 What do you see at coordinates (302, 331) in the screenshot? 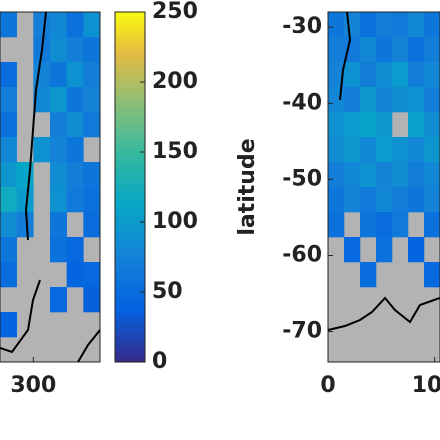
I see `y-tick-label: -70` at bounding box center [302, 331].